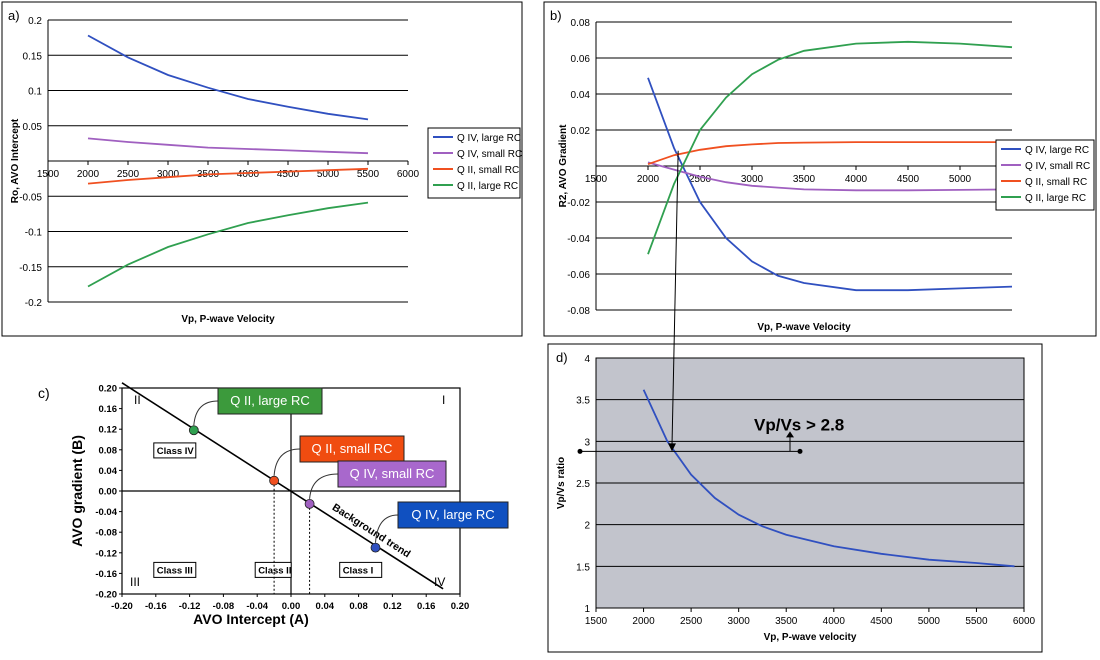  What do you see at coordinates (274, 570) in the screenshot?
I see `class-label-3: Class II` at bounding box center [274, 570].